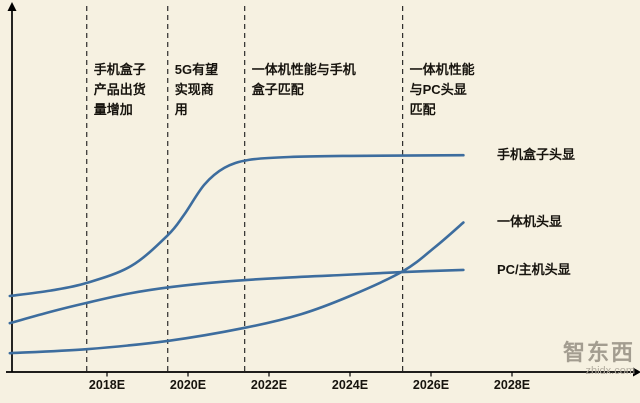 The image size is (640, 403). I want to click on x-tick-label: 2028E, so click(512, 385).